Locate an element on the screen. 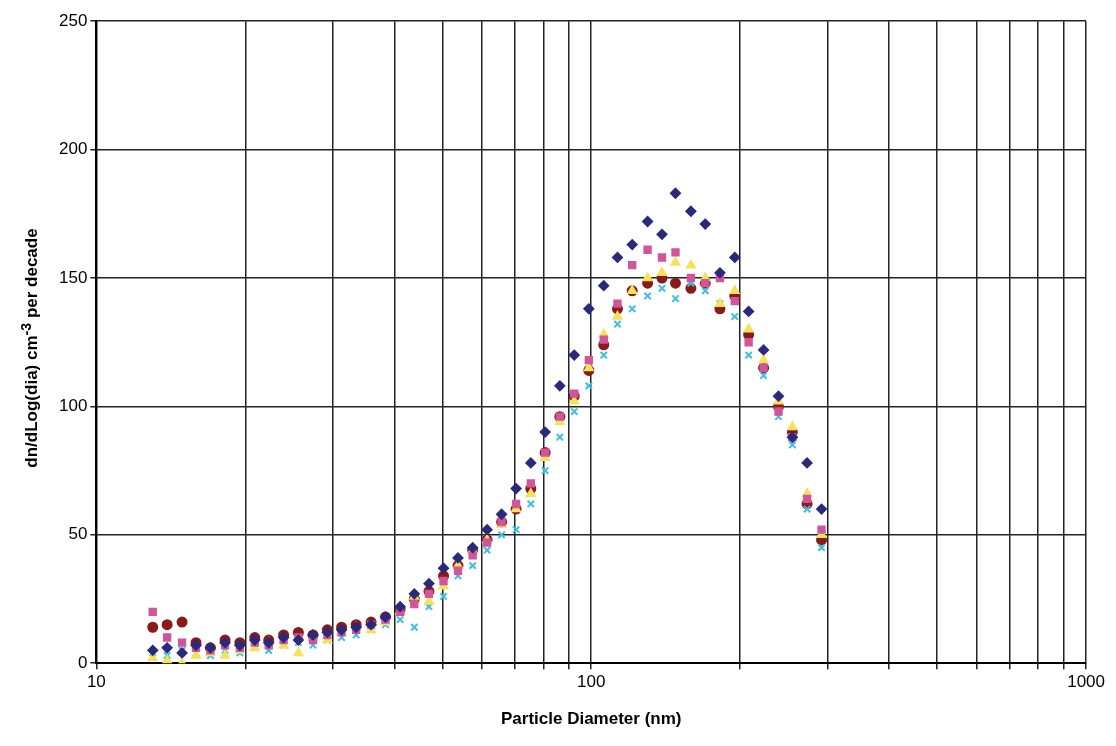  y-tick-label: 250 is located at coordinates (73, 20).